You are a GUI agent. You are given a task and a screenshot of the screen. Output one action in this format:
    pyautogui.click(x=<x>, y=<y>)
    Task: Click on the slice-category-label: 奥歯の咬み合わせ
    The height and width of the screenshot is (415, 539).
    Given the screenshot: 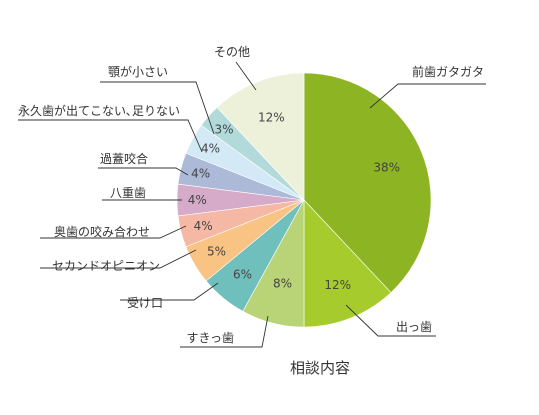 What is the action you would take?
    pyautogui.click(x=102, y=231)
    